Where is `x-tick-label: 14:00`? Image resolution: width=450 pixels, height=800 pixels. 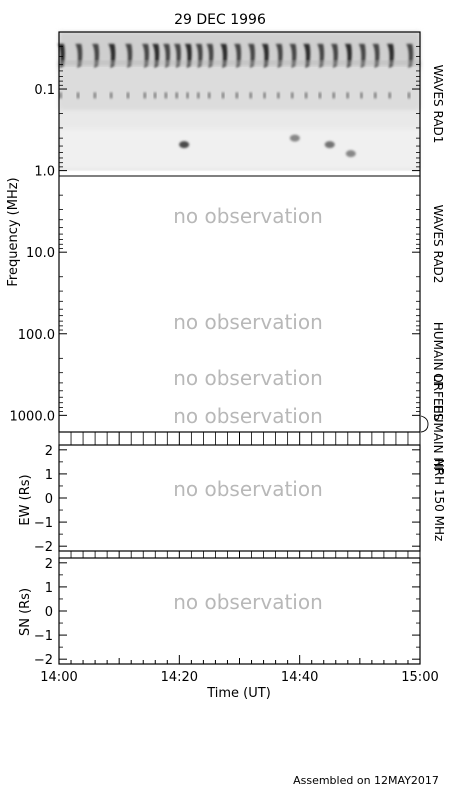 x-tick-label: 14:00 is located at coordinates (58, 677).